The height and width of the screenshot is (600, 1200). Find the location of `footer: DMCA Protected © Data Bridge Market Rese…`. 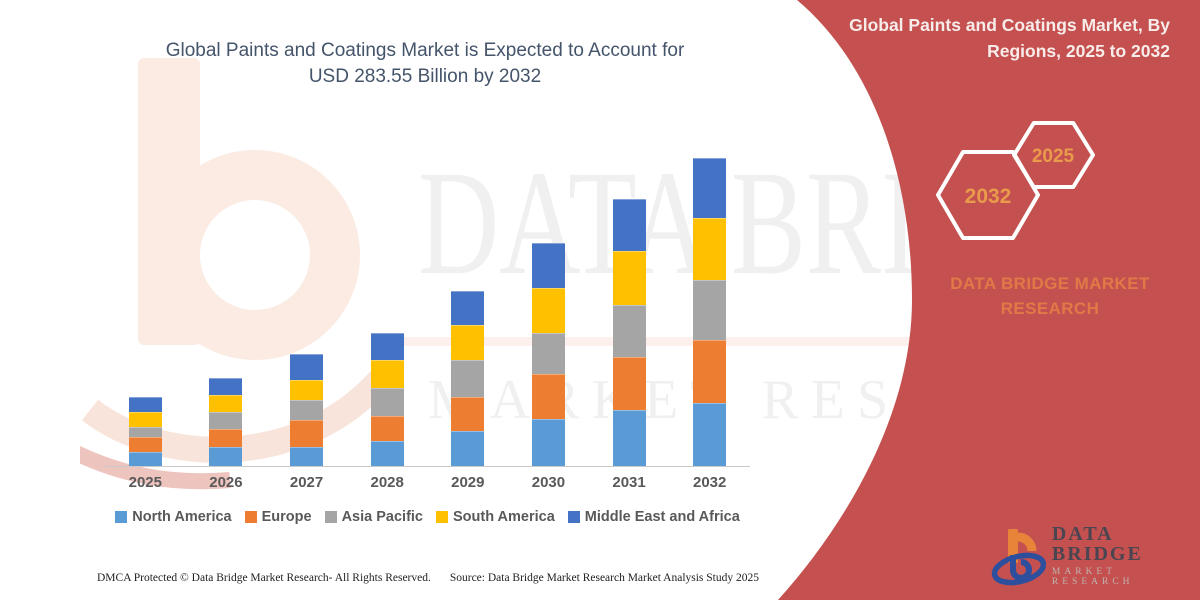

footer: DMCA Protected © Data Bridge Market Rese… is located at coordinates (428, 578).